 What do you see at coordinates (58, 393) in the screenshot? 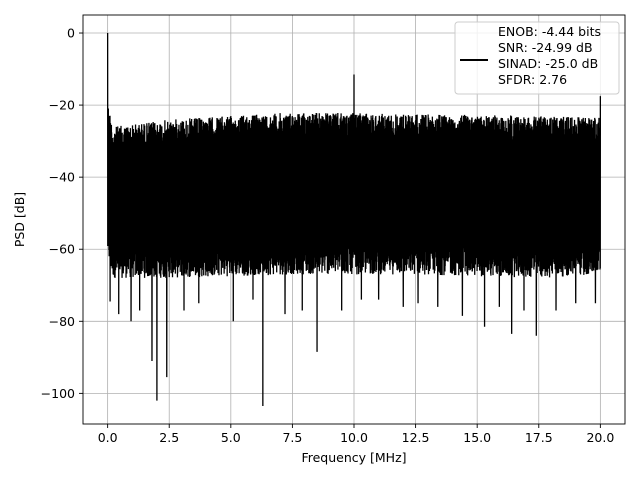
I see `y-tick-label: −100` at bounding box center [58, 393].